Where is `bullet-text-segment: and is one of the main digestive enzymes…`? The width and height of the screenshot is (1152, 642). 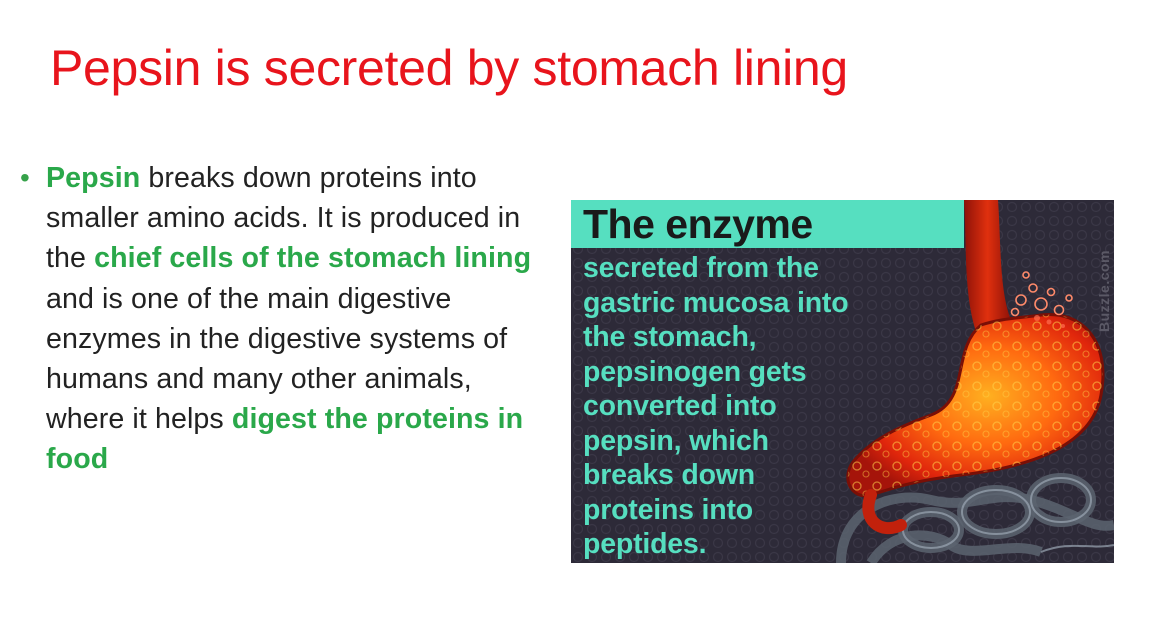
bullet-text-segment: and is one of the main digestive enzymes… is located at coordinates (277, 359).